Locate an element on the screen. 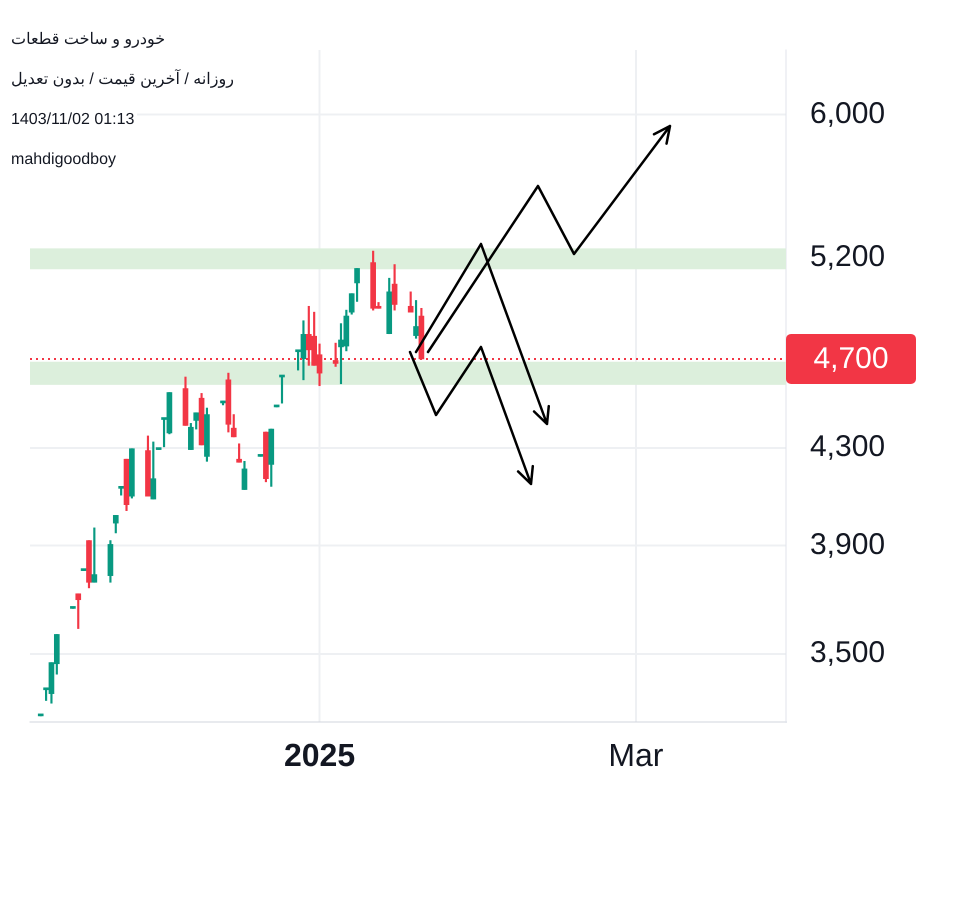 The height and width of the screenshot is (912, 972). chart-title: خودرو و ساخت قطعات is located at coordinates (88, 40).